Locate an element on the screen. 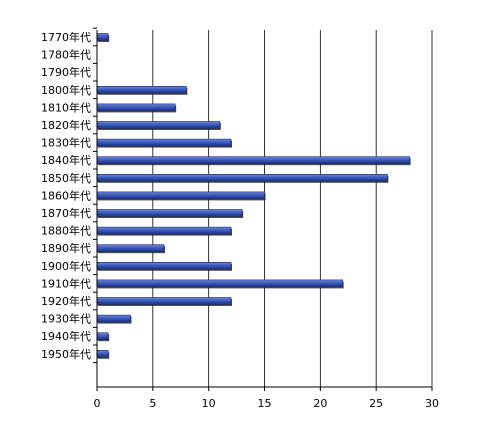 The width and height of the screenshot is (483, 438). bar-1850年代 is located at coordinates (242, 178).